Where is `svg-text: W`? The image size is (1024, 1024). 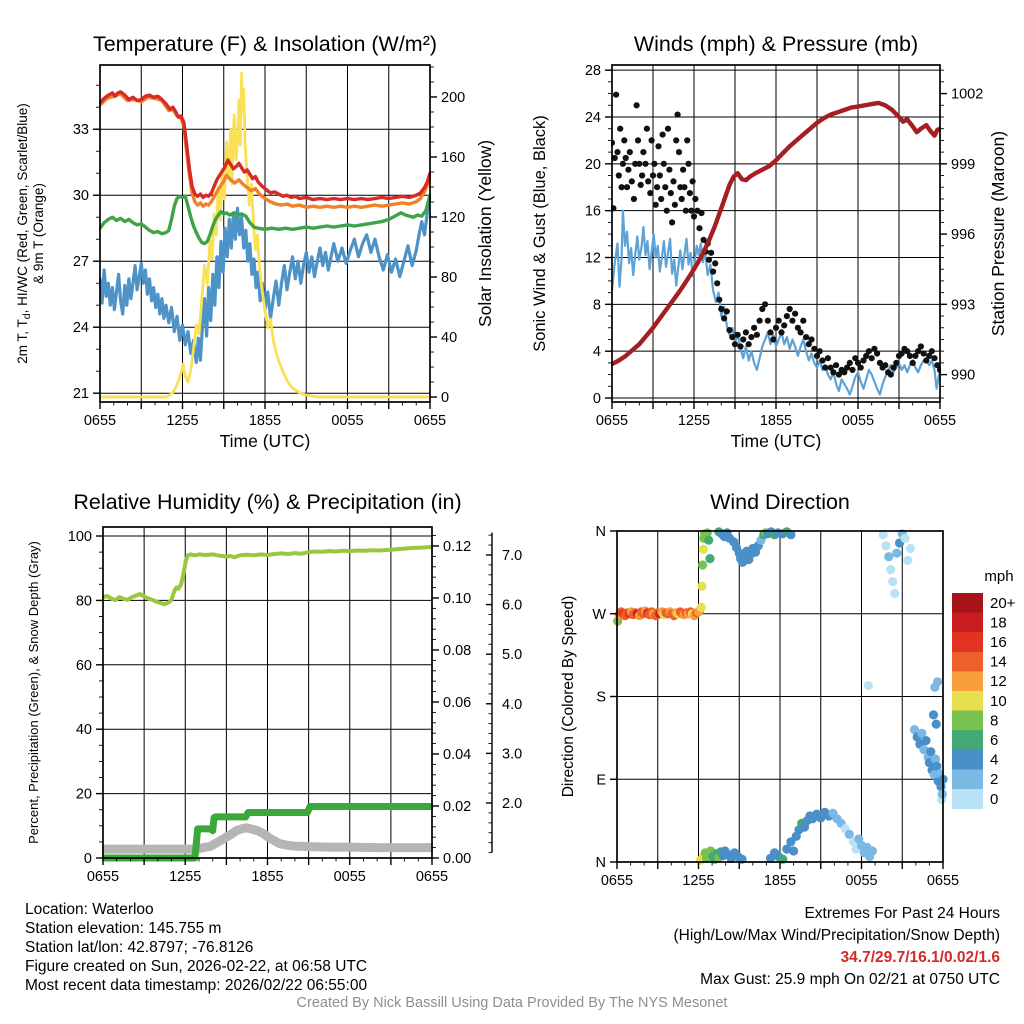
svg-text: W is located at coordinates (599, 615).